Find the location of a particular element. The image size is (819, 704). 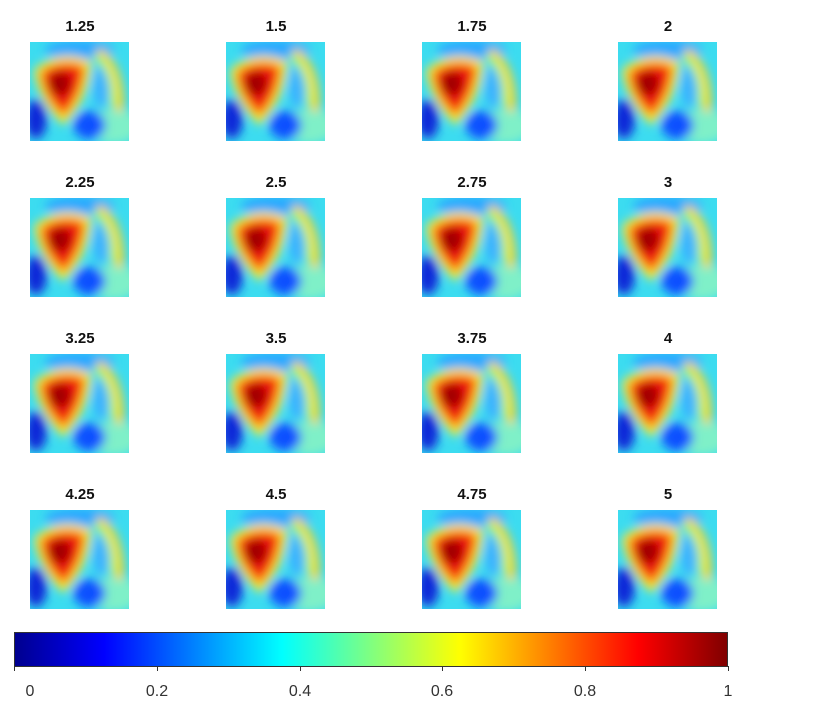

panel-title: 3.75 is located at coordinates (472, 338).